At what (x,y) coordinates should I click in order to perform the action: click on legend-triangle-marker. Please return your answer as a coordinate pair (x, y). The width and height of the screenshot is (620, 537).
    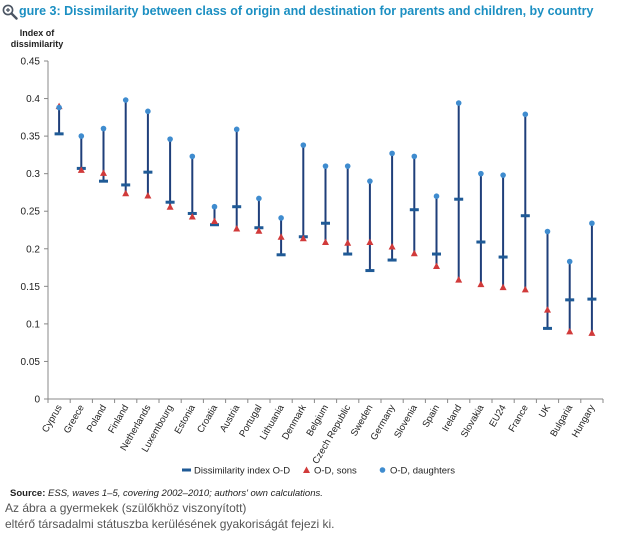
    Looking at the image, I should click on (306, 469).